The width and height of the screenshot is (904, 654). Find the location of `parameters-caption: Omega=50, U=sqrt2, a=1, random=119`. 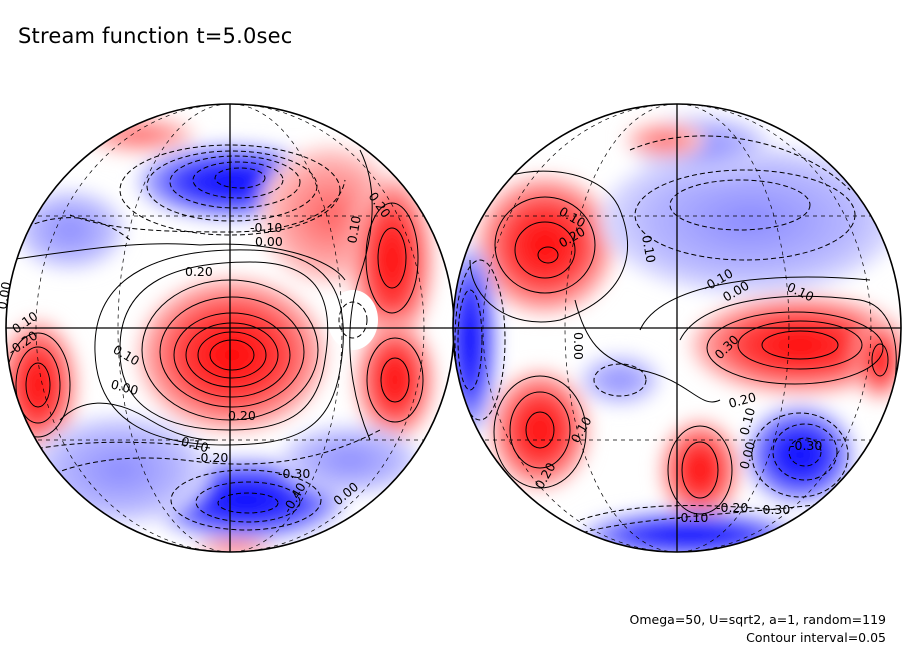

parameters-caption: Omega=50, U=sqrt2, a=1, random=119 is located at coordinates (757, 619).